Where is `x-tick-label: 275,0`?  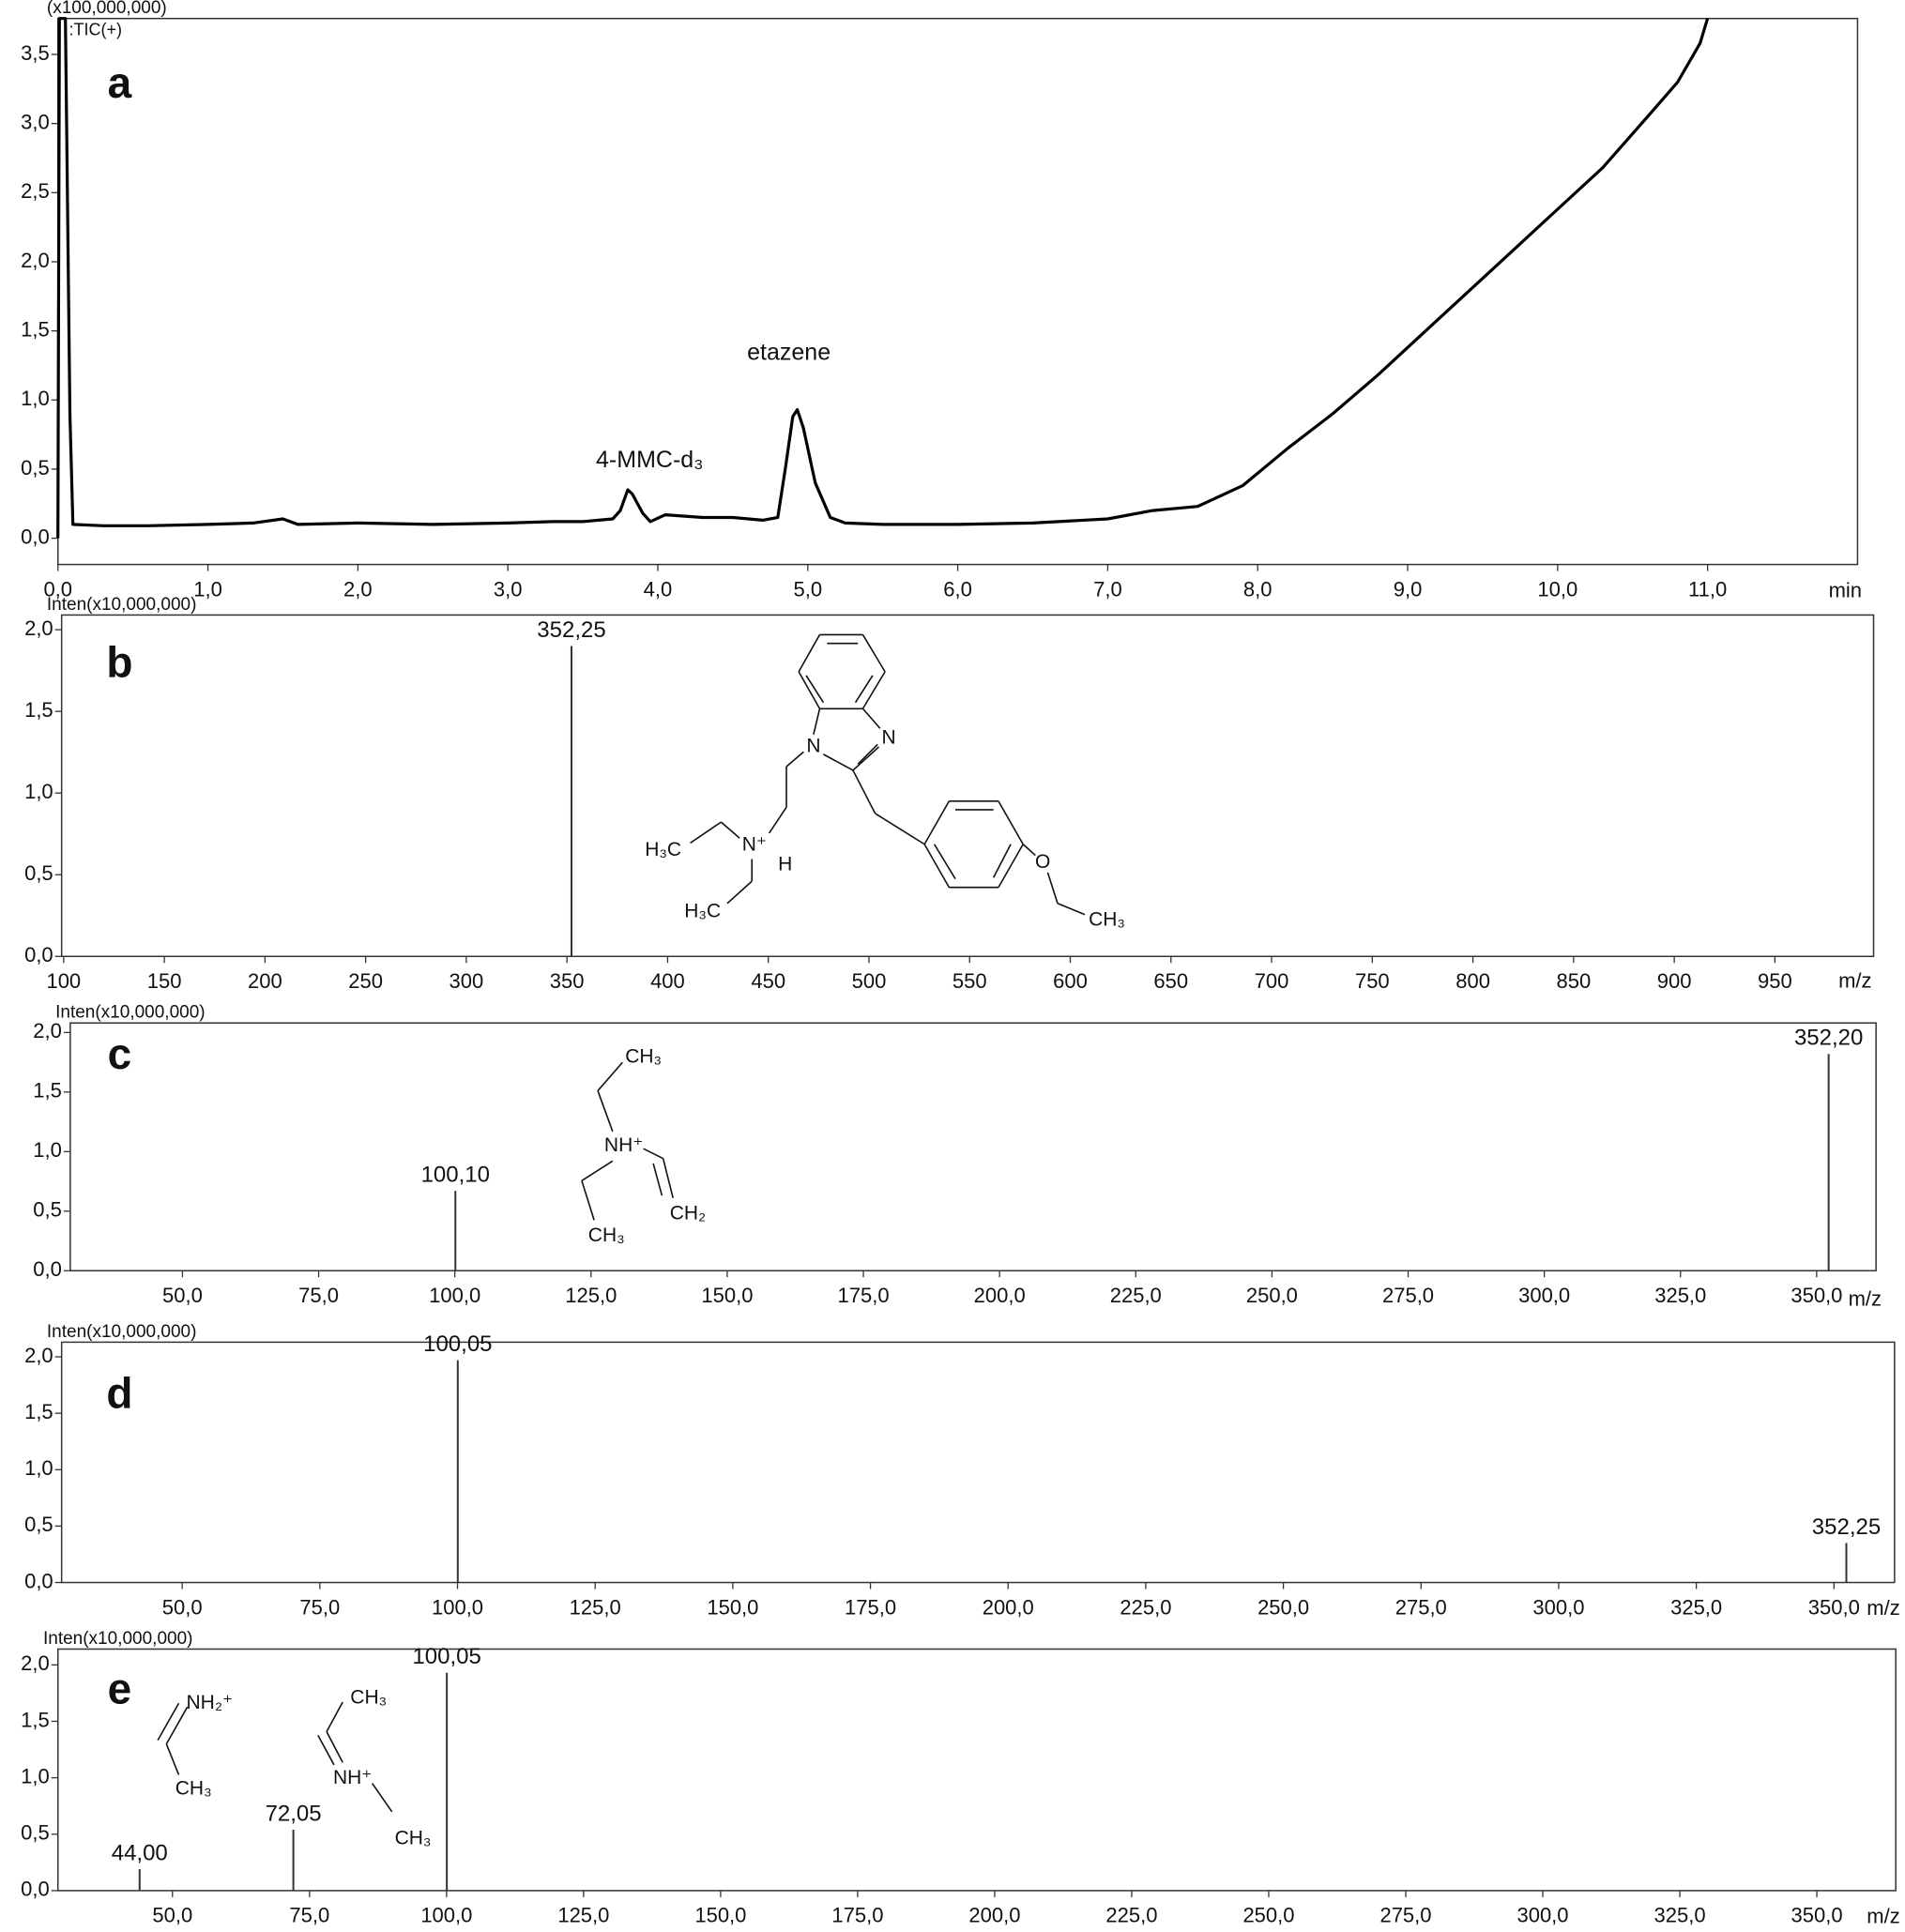 x-tick-label: 275,0 is located at coordinates (1421, 1607).